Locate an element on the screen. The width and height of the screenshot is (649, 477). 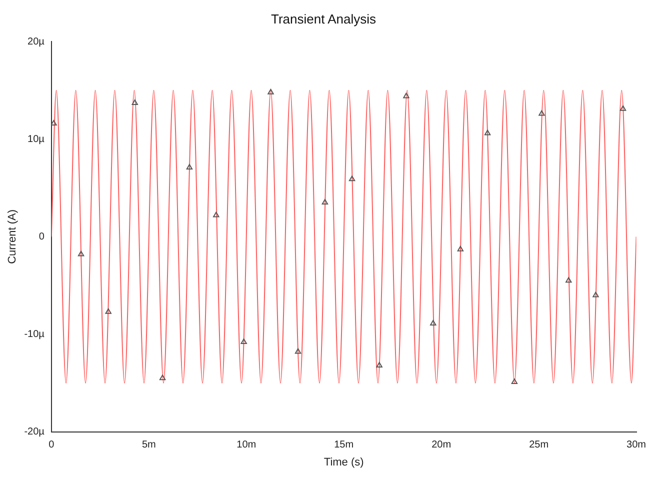
x-tick-label: 25m is located at coordinates (539, 445).